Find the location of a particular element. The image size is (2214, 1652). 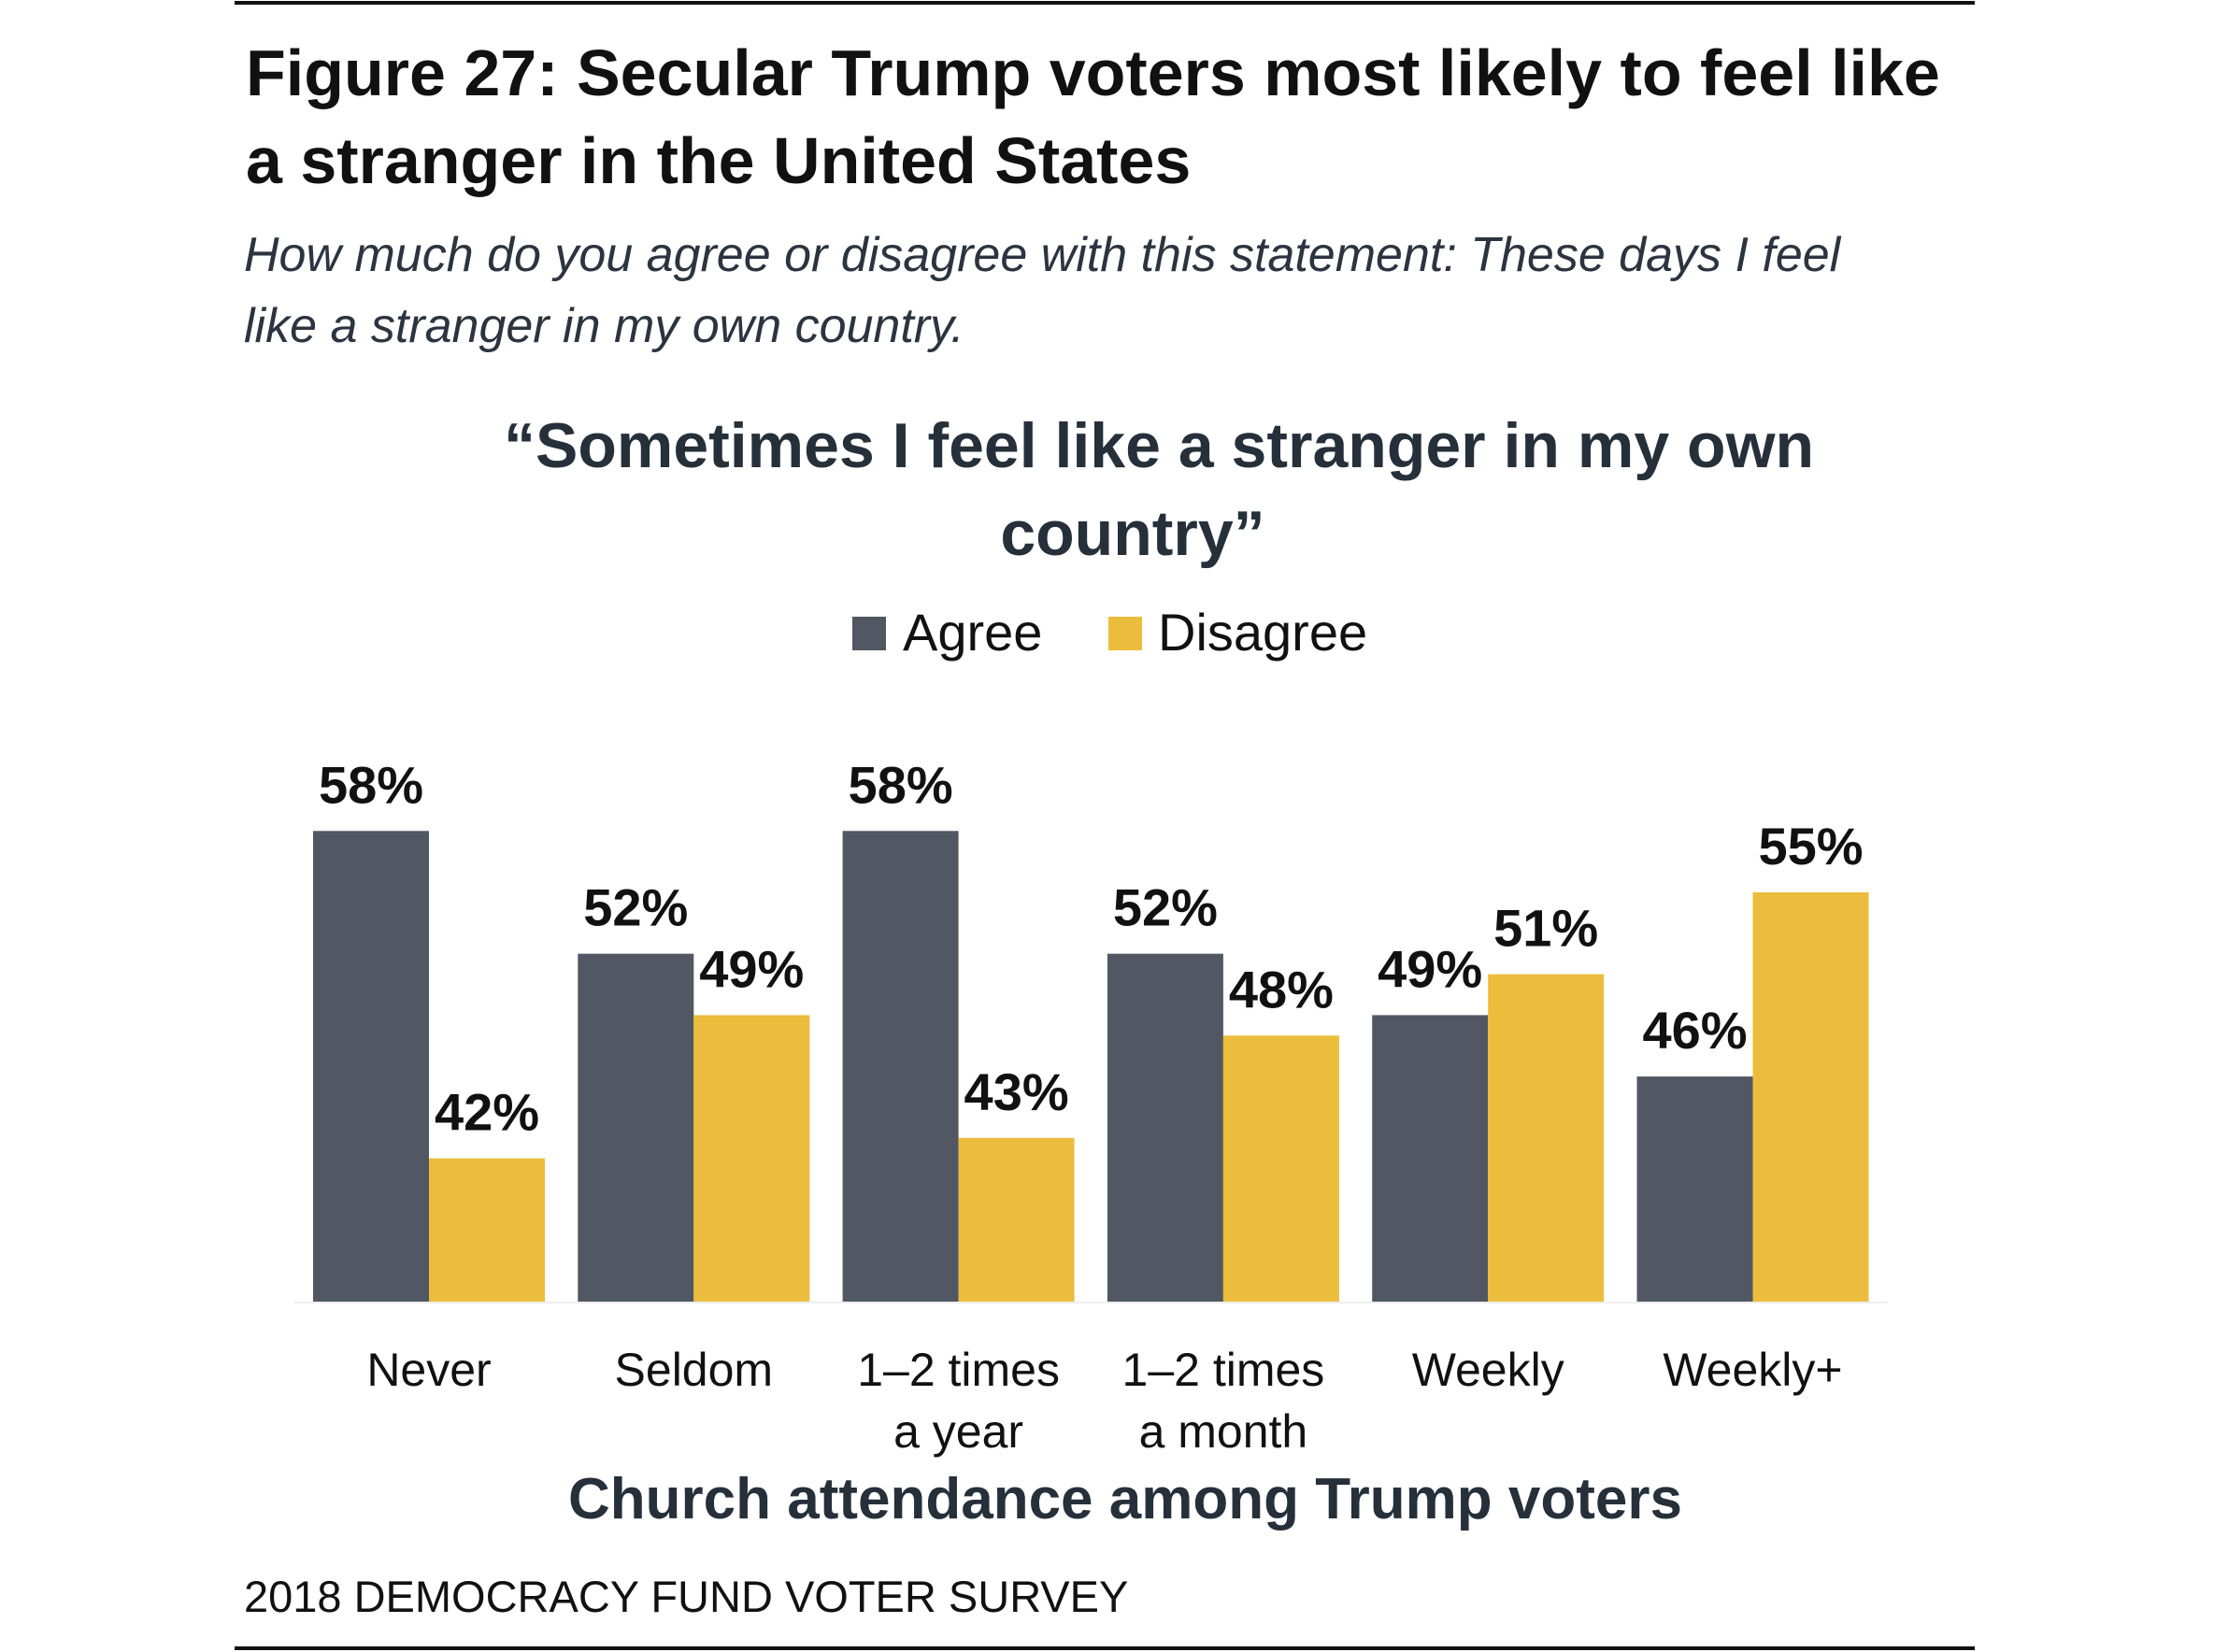

data-label-disagree: 42% is located at coordinates (487, 1113).